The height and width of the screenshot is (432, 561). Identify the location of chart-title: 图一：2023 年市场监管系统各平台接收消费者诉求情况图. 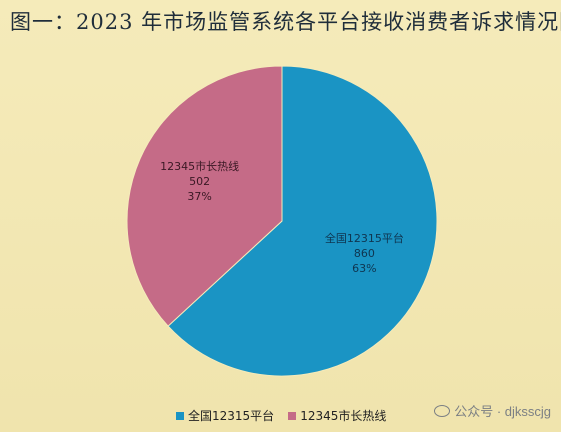
(285, 22).